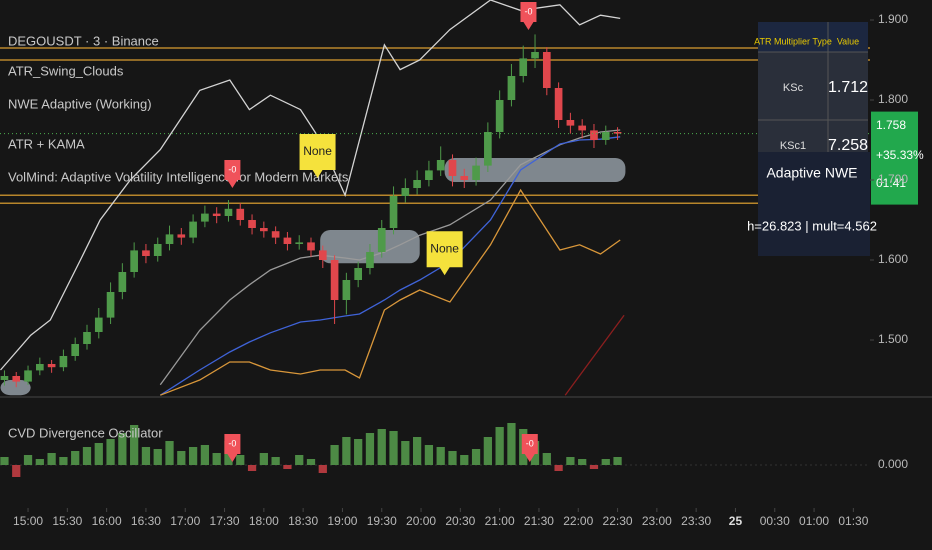 This screenshot has width=932, height=550. I want to click on osc-signal-box, so click(232, 448).